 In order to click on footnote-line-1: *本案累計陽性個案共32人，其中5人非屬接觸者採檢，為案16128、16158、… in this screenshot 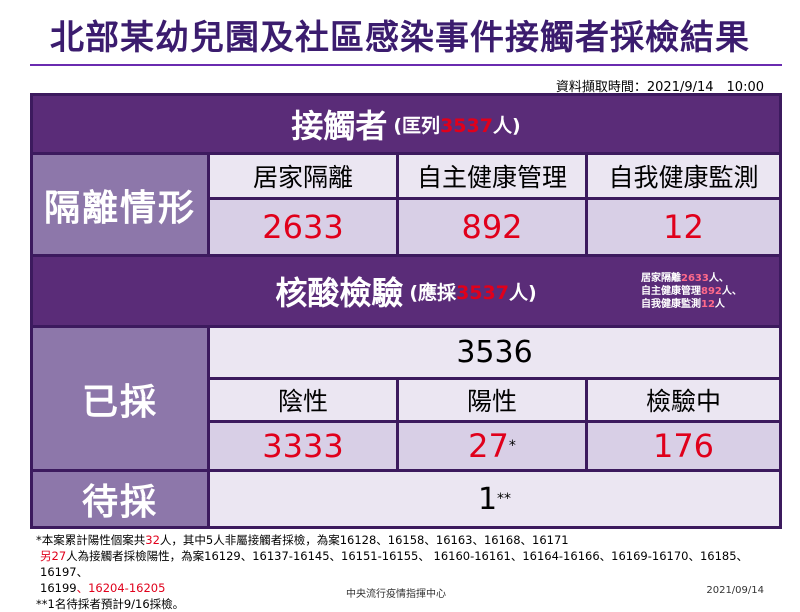, I will do `click(302, 540)`.